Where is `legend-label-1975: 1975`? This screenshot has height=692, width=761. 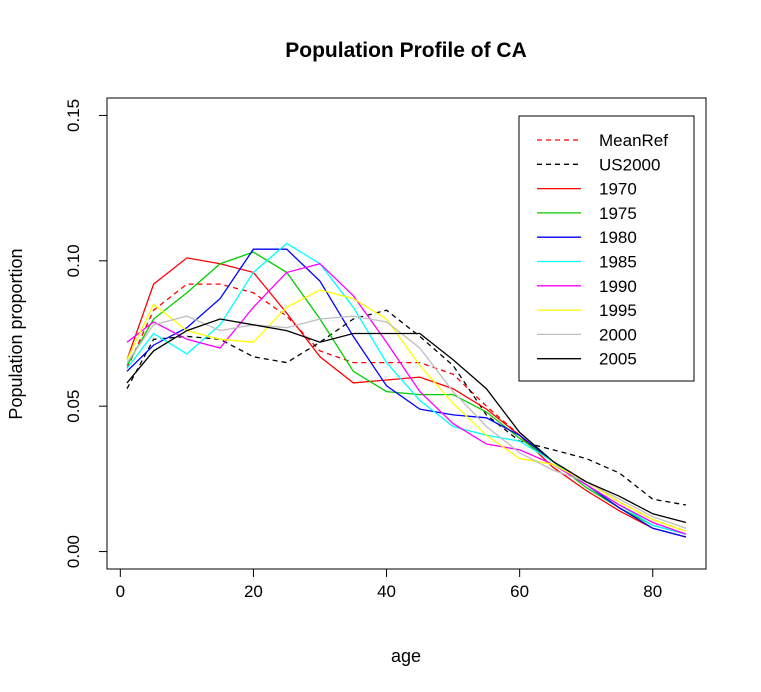
legend-label-1975: 1975 is located at coordinates (618, 213).